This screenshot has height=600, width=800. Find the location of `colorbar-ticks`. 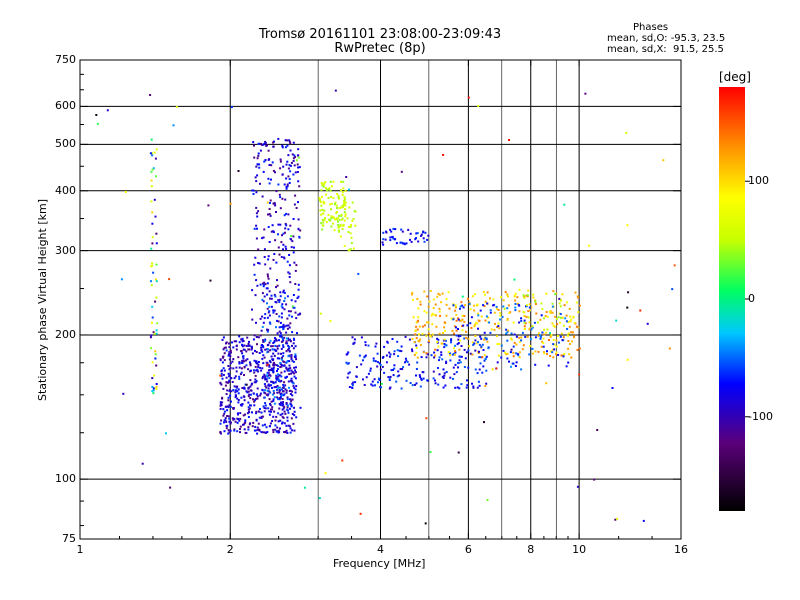

colorbar-ticks is located at coordinates (747, 299).